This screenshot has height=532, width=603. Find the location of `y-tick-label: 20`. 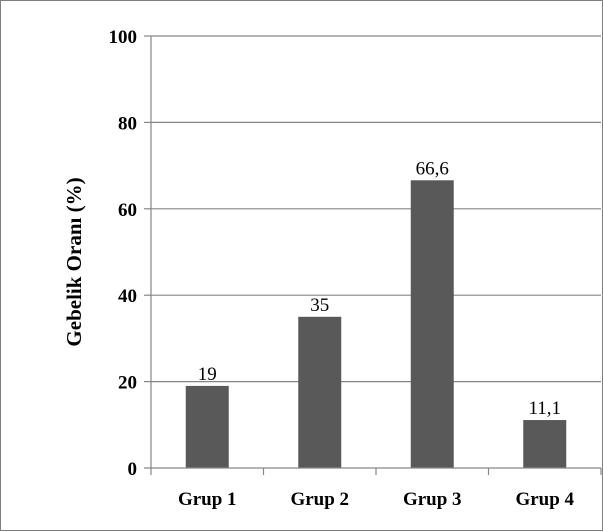

y-tick-label: 20 is located at coordinates (127, 383).